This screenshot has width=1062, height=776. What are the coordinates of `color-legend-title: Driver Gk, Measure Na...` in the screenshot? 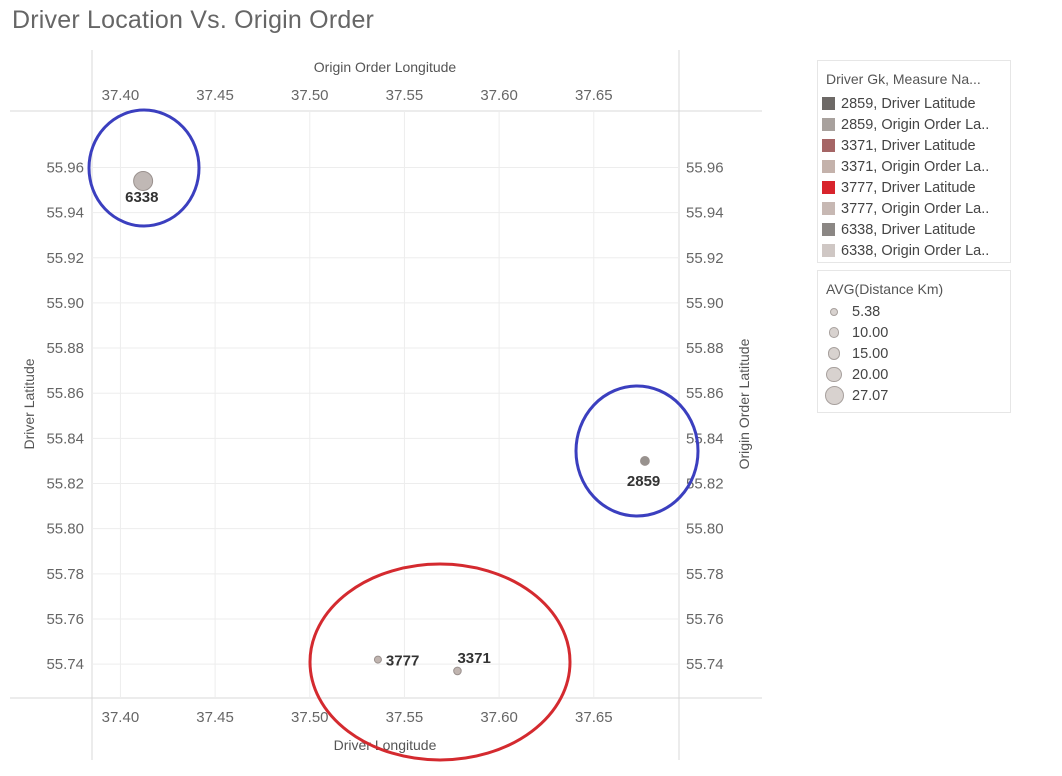 It's located at (903, 79).